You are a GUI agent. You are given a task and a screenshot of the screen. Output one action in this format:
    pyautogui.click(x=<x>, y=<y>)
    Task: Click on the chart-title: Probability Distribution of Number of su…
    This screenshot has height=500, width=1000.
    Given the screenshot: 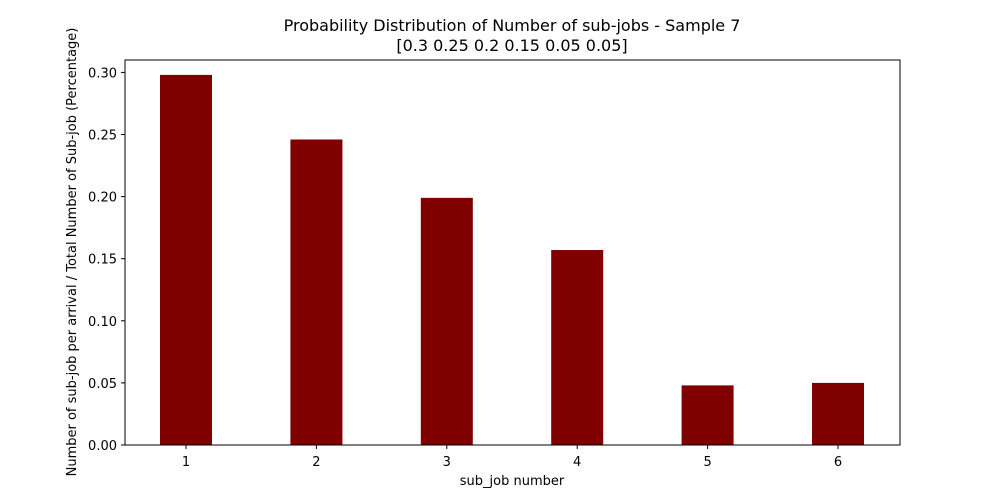 What is the action you would take?
    pyautogui.click(x=512, y=25)
    